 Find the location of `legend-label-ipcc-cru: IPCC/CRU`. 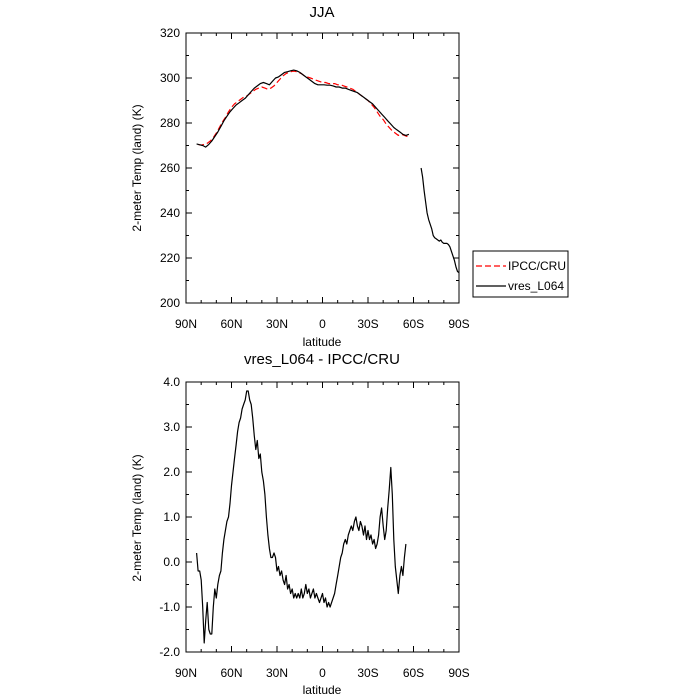

legend-label-ipcc-cru: IPCC/CRU is located at coordinates (537, 266).